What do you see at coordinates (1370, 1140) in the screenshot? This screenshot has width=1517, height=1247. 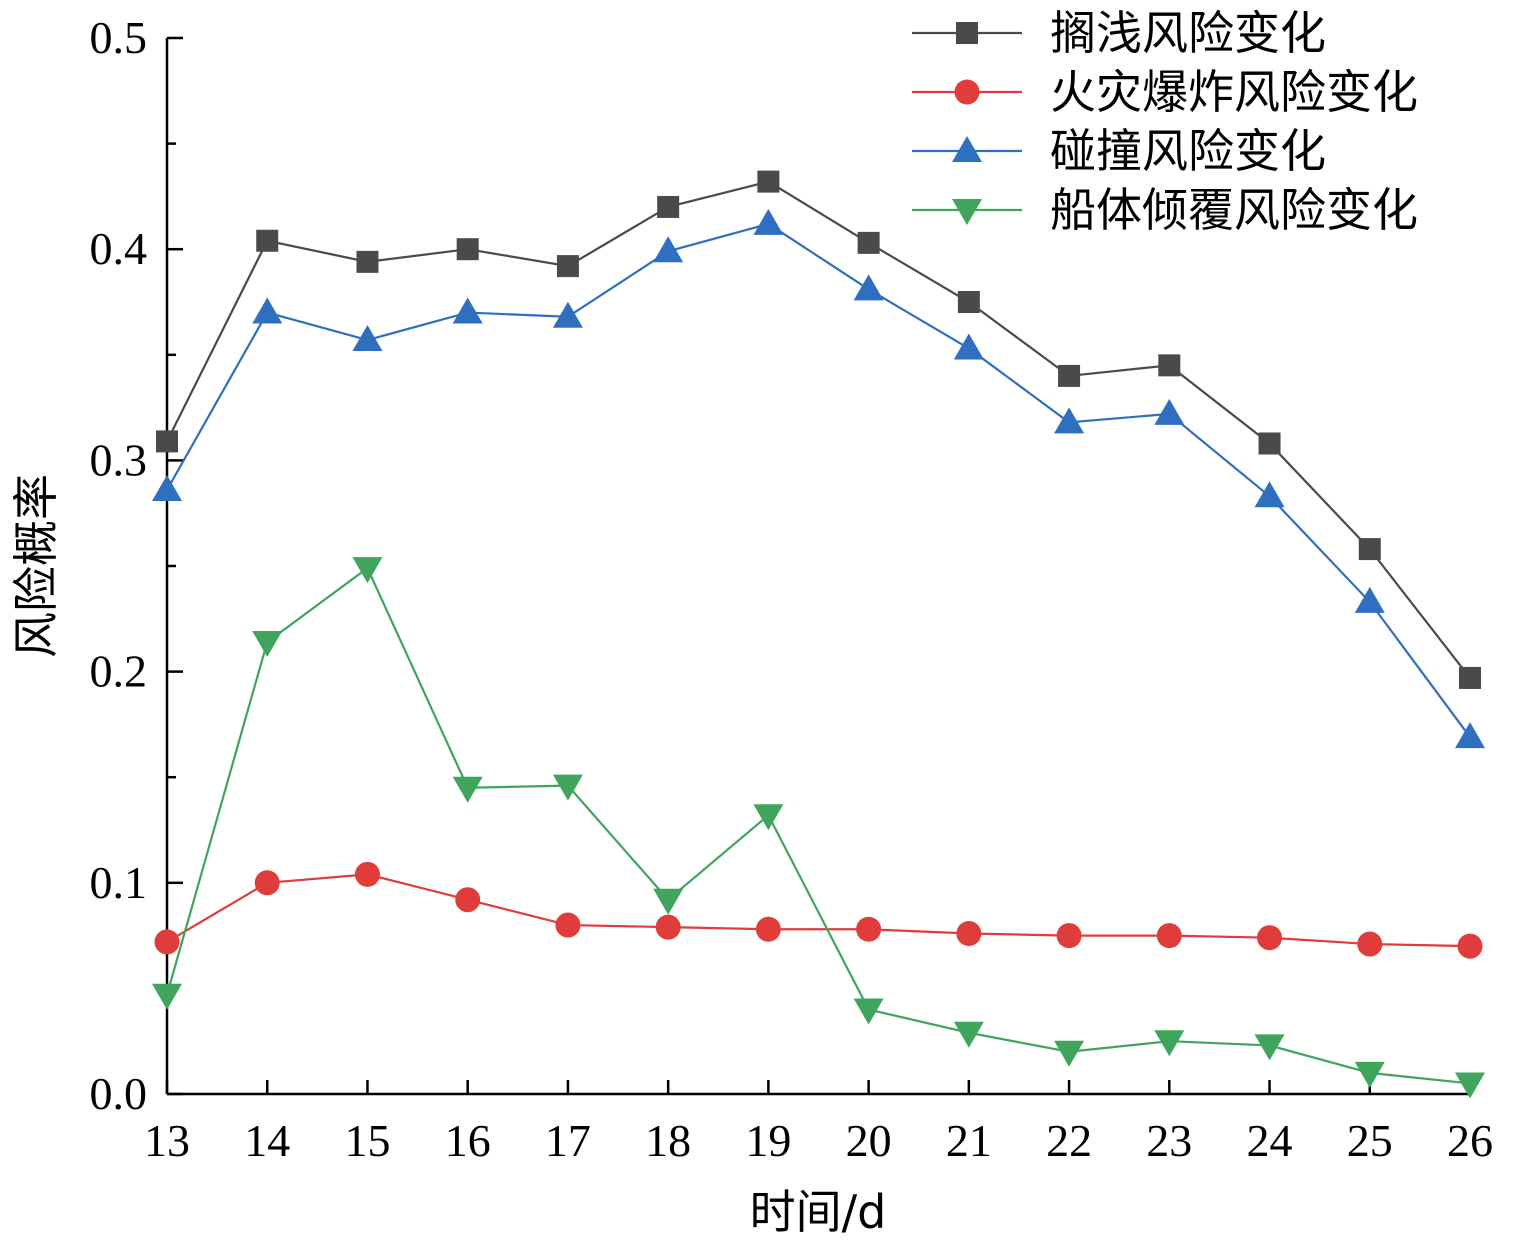 I see `x-tick-label: 25` at bounding box center [1370, 1140].